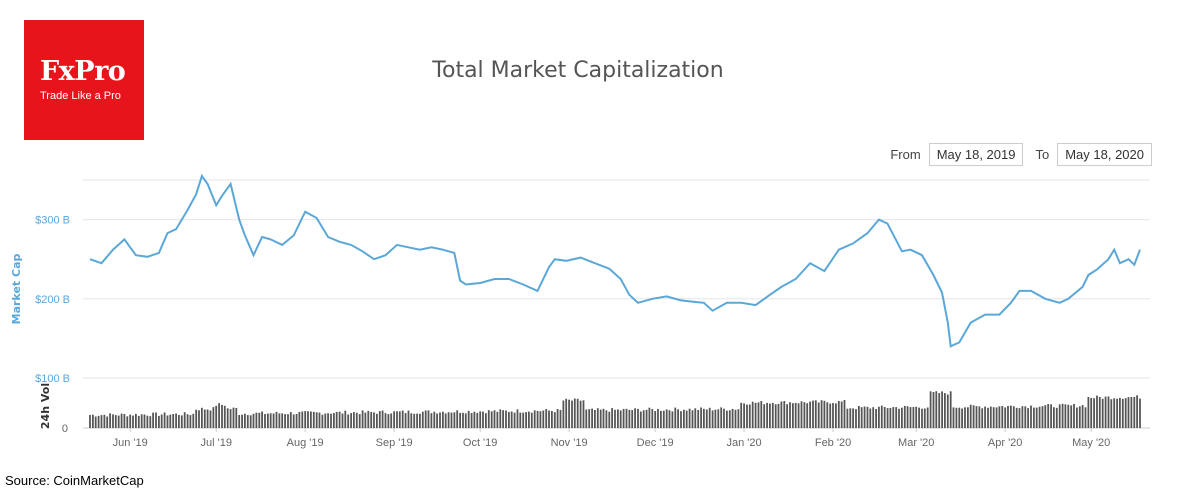  Describe the element at coordinates (976, 154) in the screenshot. I see `from-date-input: May 18, 2019` at that location.